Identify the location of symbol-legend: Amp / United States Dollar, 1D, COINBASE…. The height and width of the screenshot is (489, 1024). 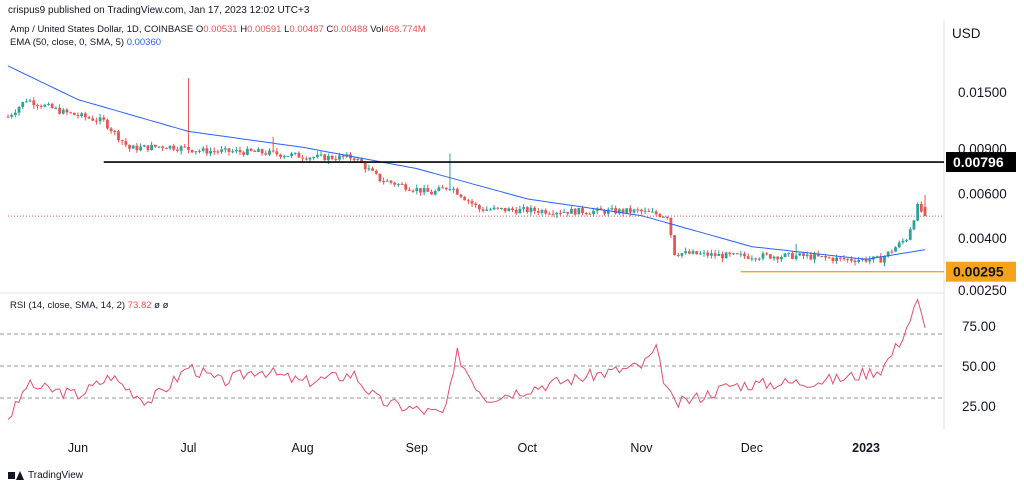
(218, 29).